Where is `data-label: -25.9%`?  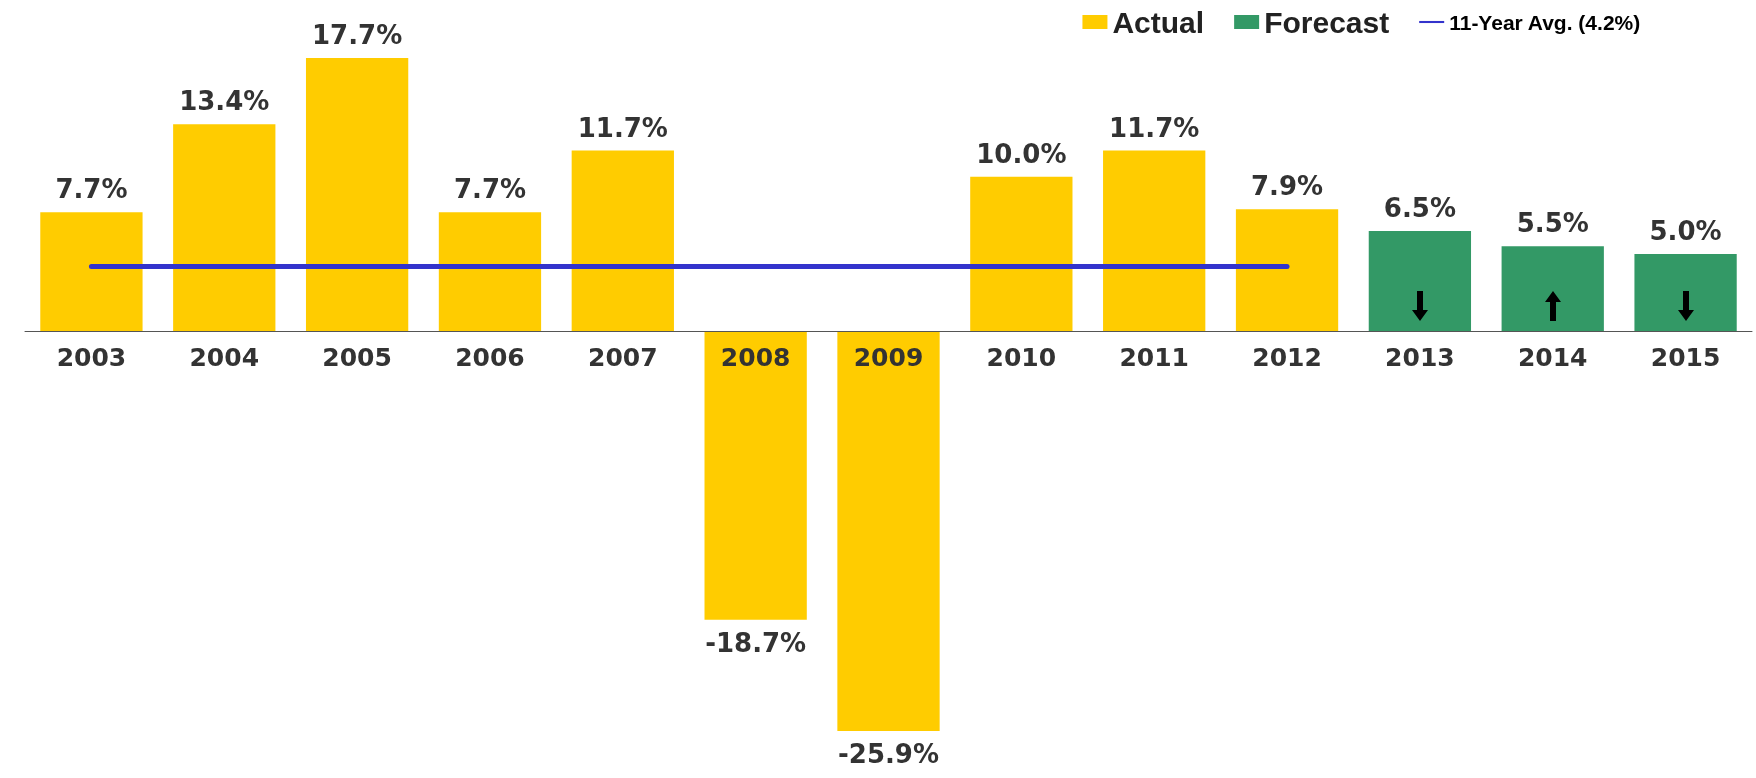
data-label: -25.9% is located at coordinates (888, 754).